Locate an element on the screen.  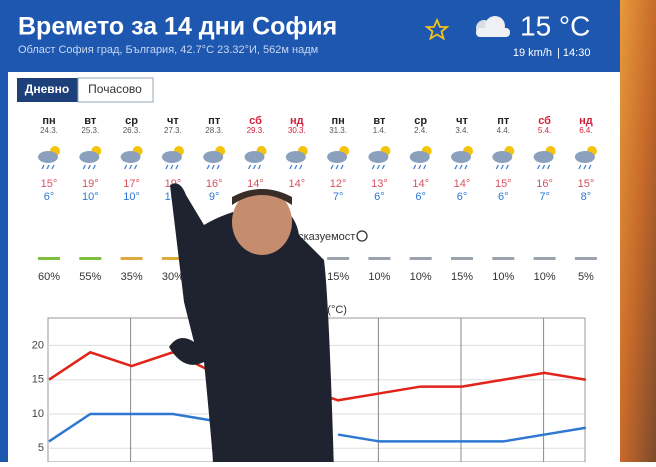
low-temp: 8° is located at coordinates (586, 197).